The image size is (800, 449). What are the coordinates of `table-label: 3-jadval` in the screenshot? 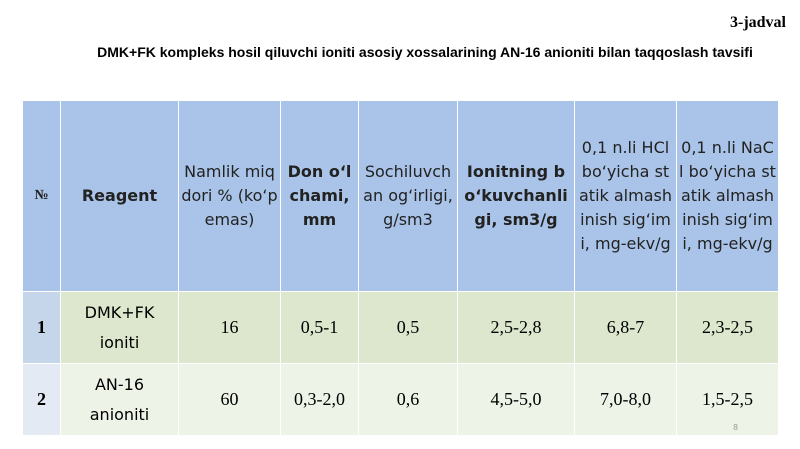 It's located at (758, 22).